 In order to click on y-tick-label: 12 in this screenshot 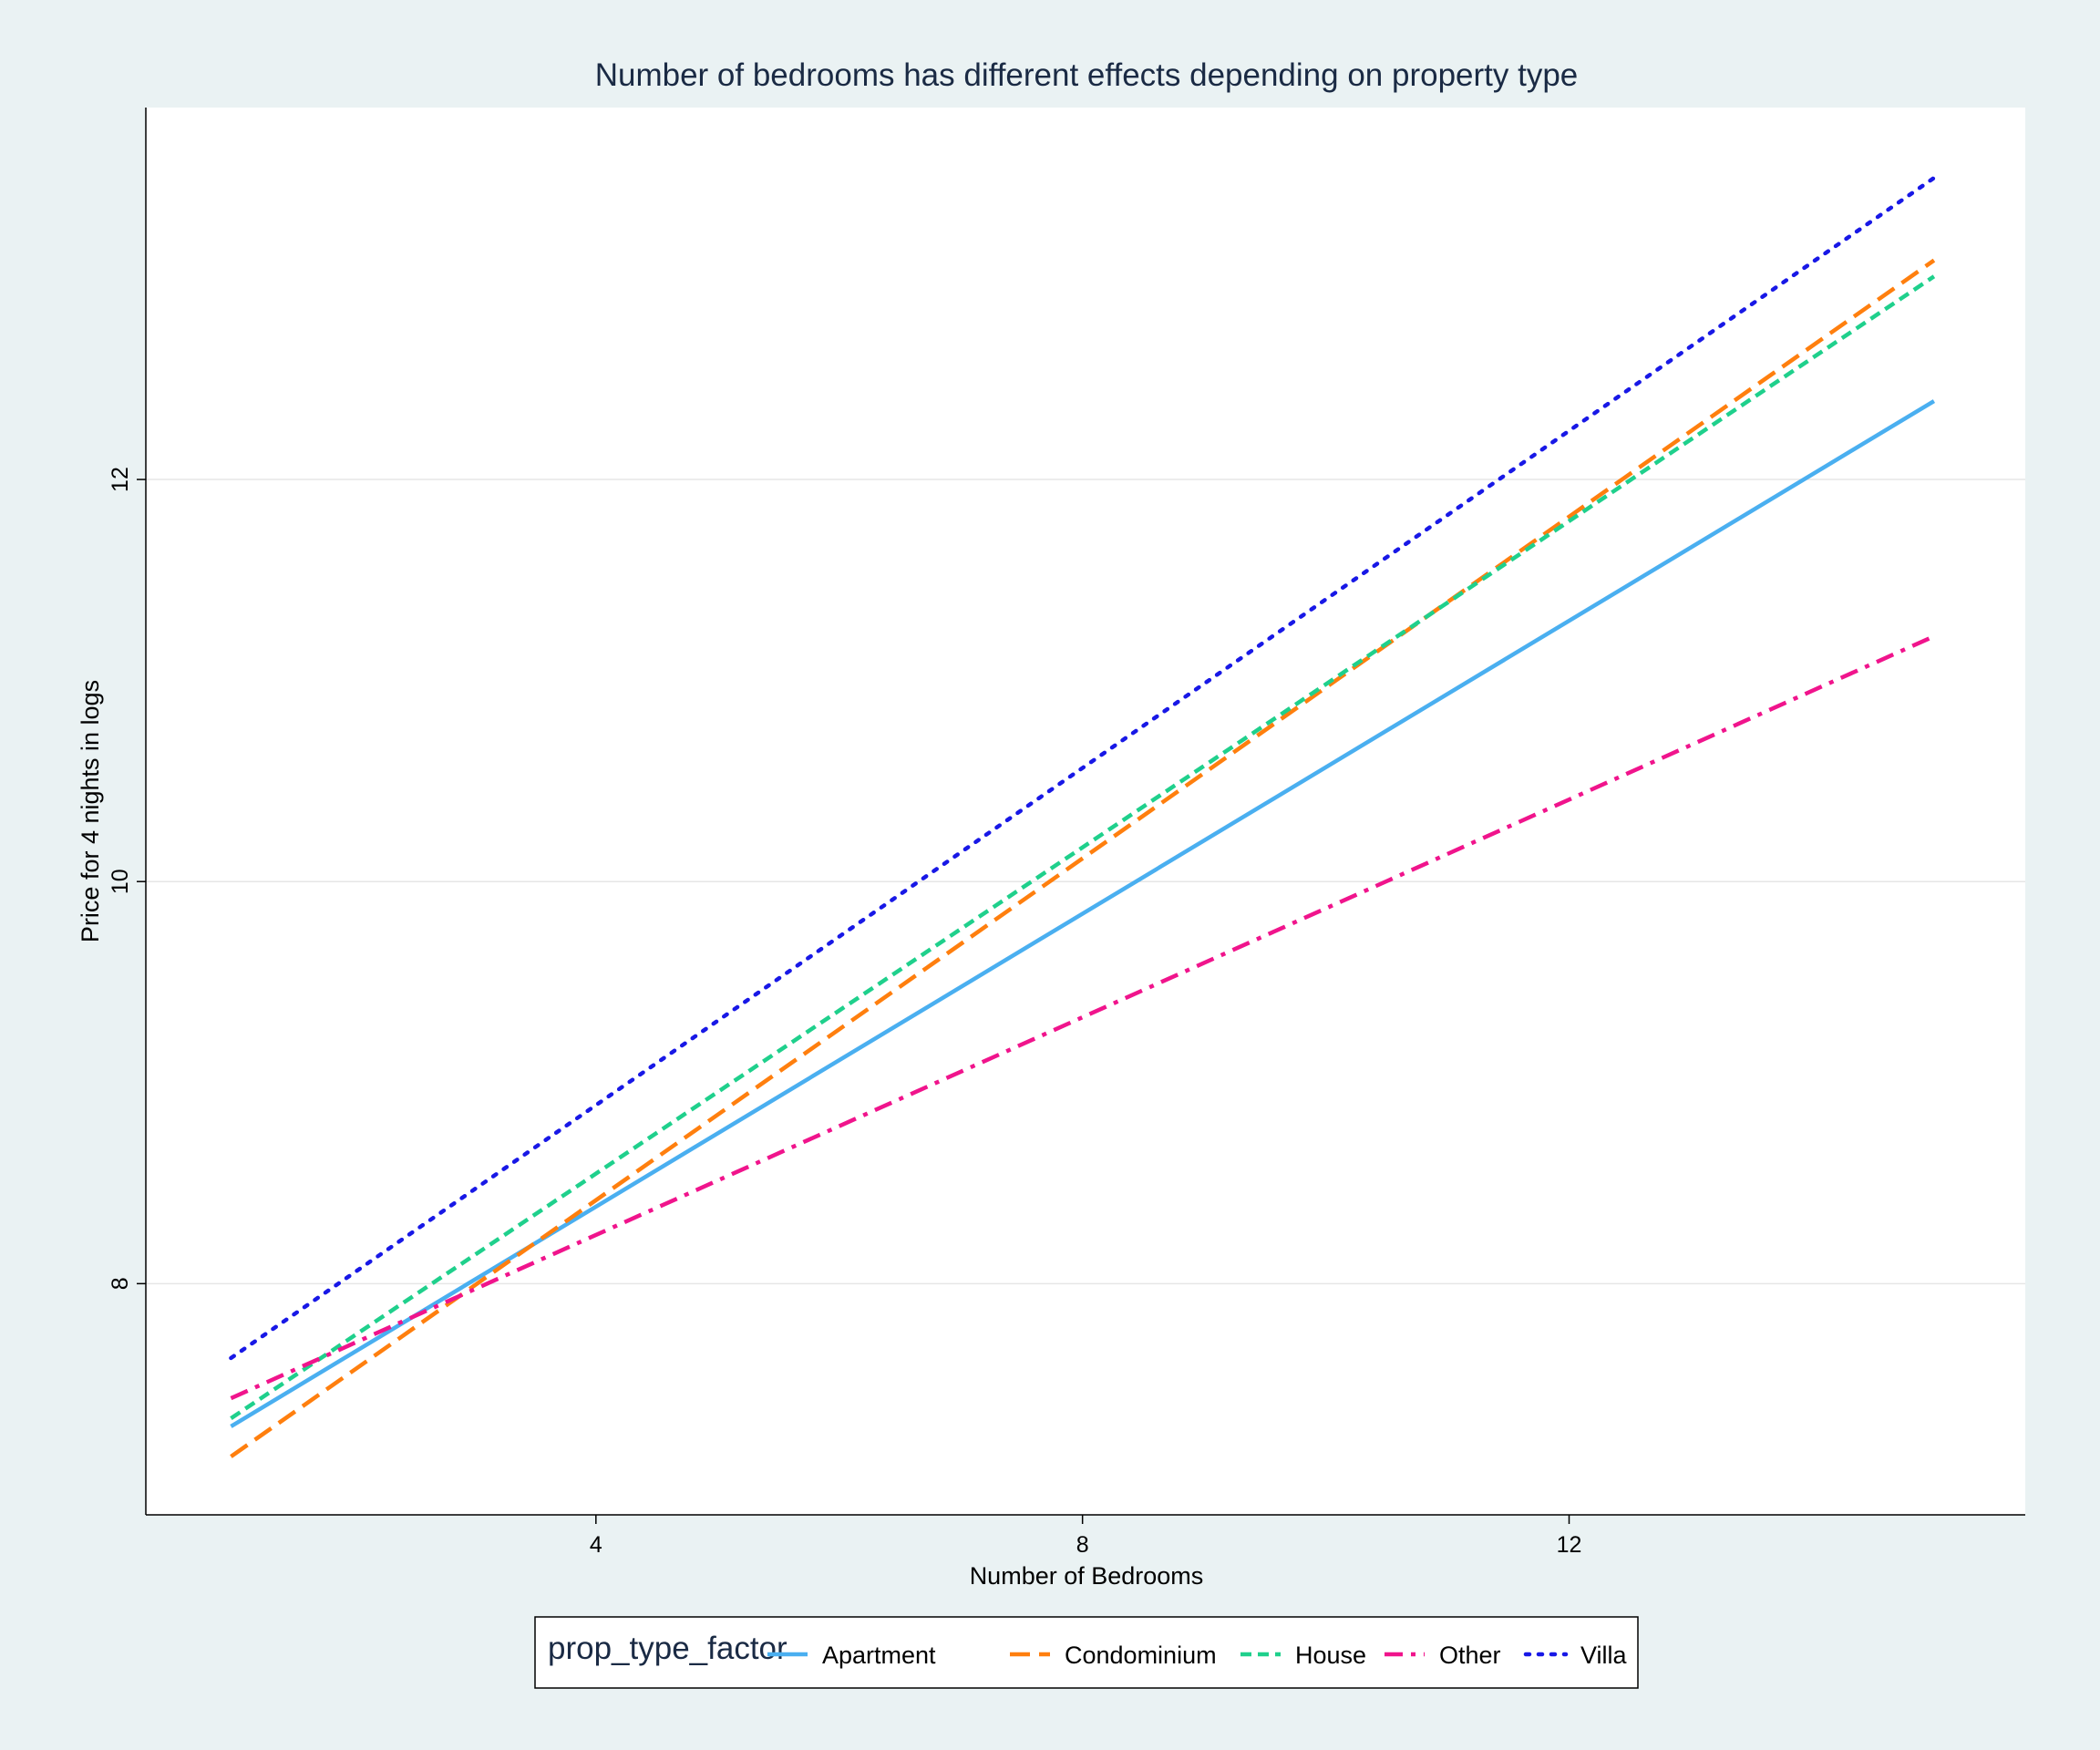, I will do `click(121, 480)`.